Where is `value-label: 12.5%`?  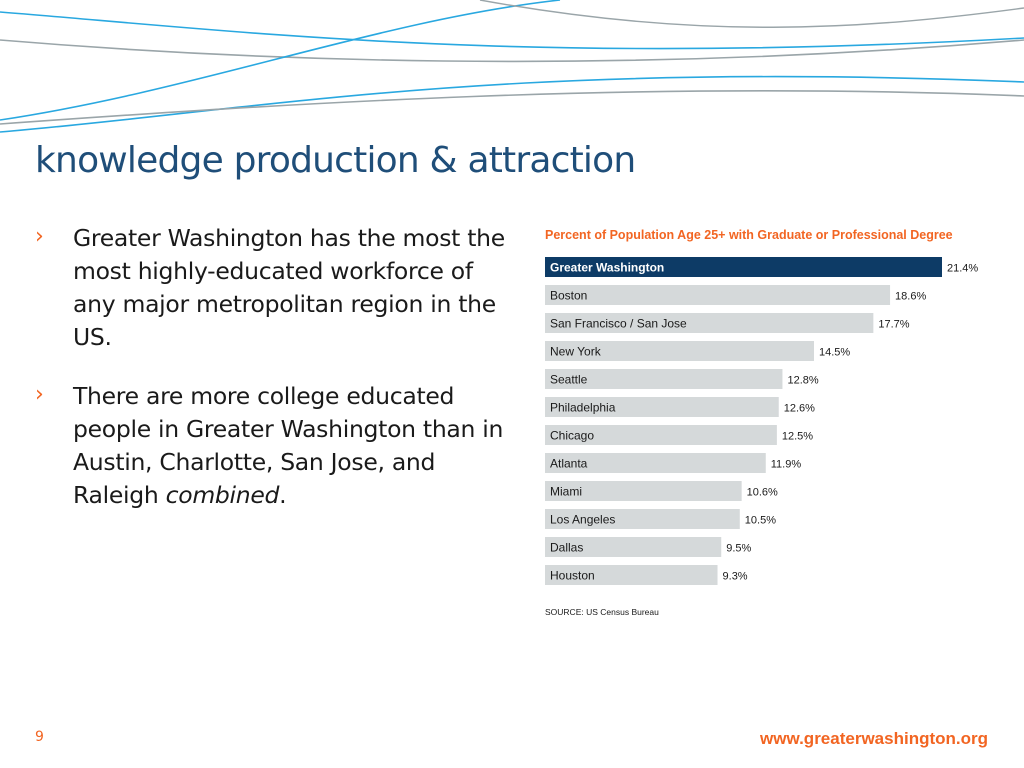 value-label: 12.5% is located at coordinates (797, 437).